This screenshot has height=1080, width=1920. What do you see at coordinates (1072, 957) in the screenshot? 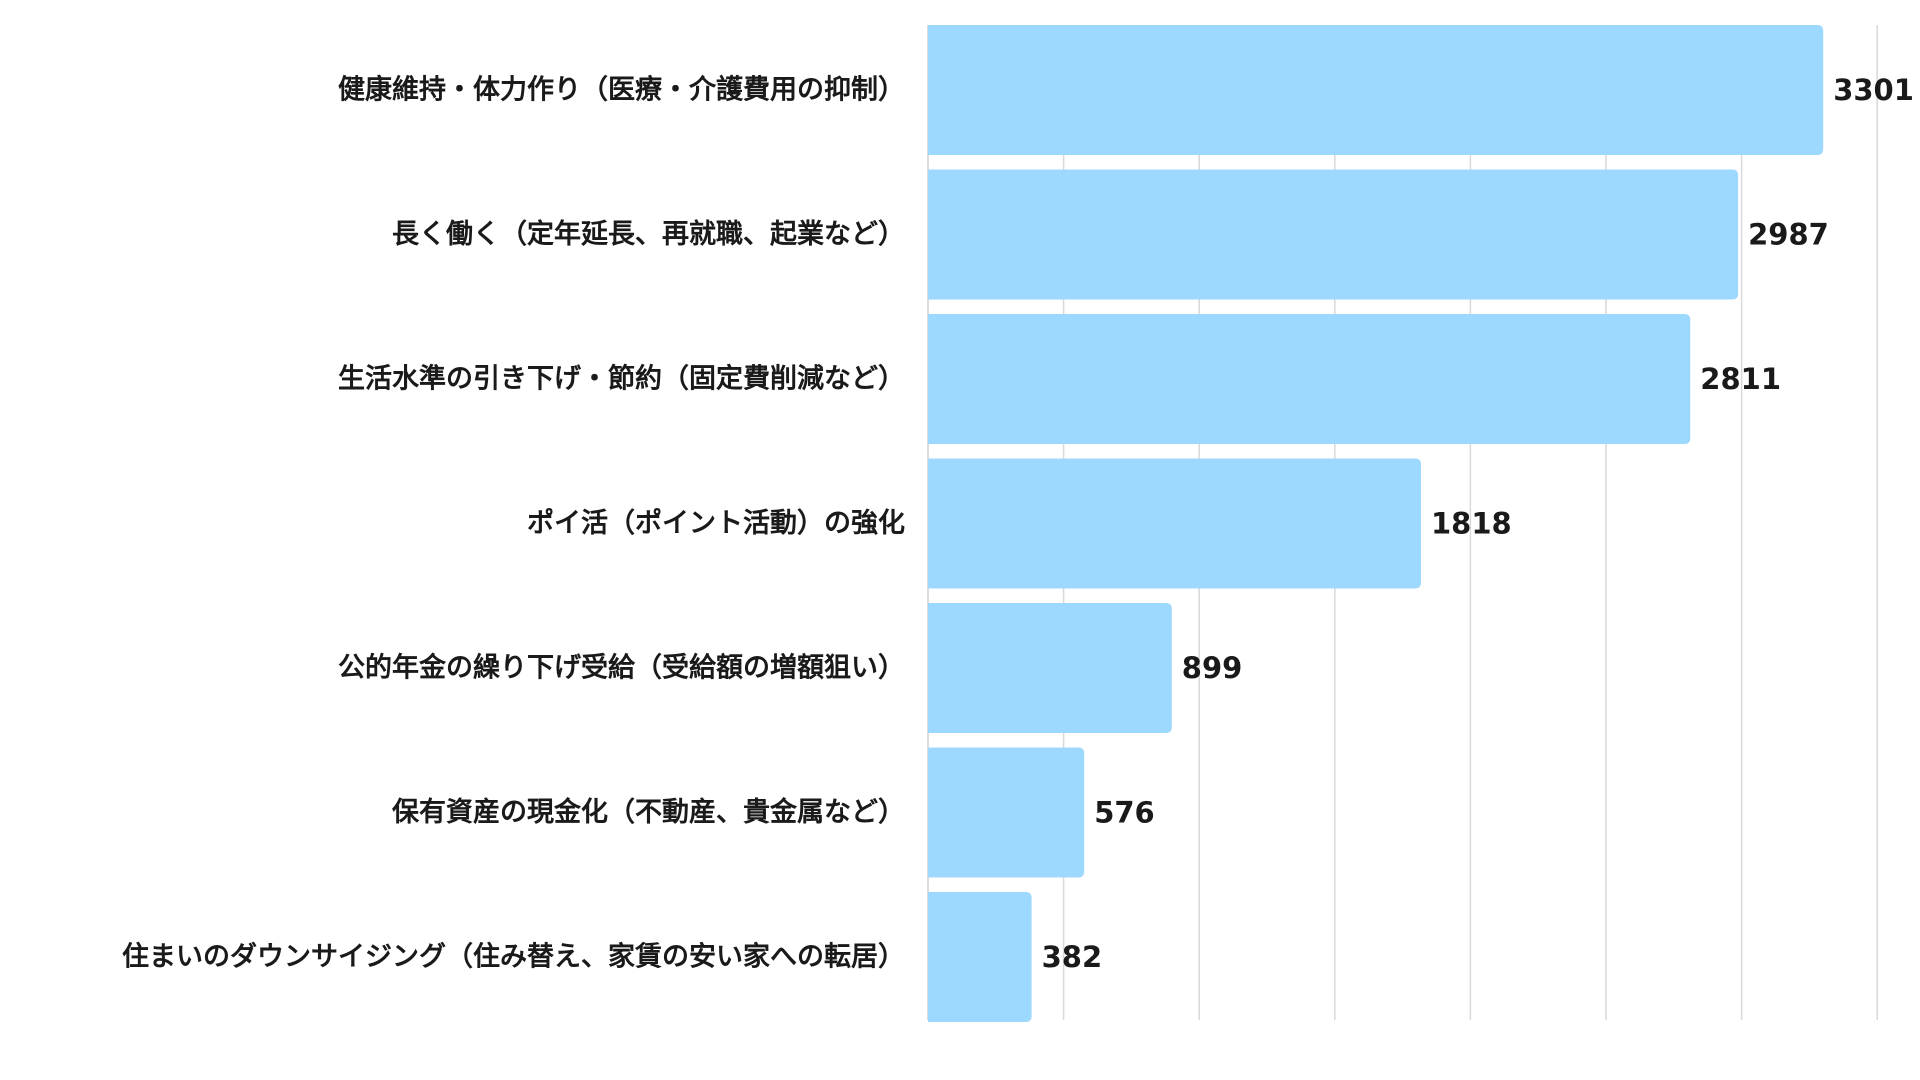
I see `value-label-7: 382` at bounding box center [1072, 957].